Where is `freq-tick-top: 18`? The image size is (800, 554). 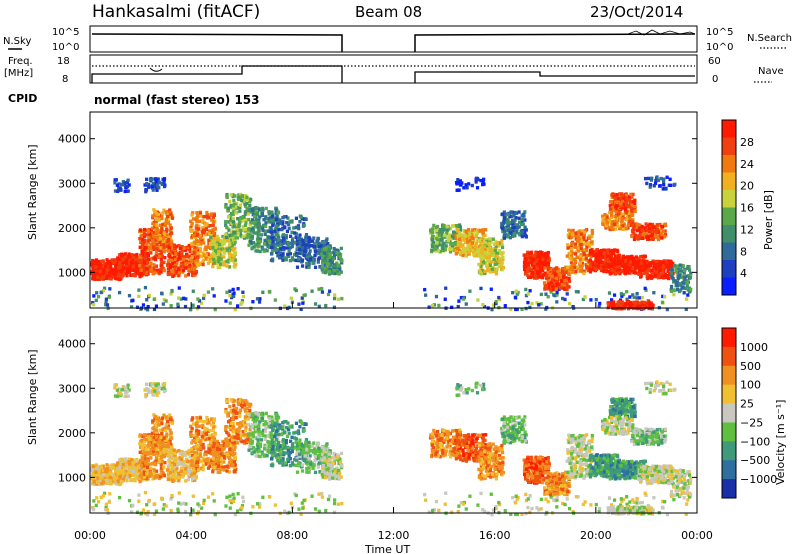
freq-tick-top: 18 is located at coordinates (63, 61).